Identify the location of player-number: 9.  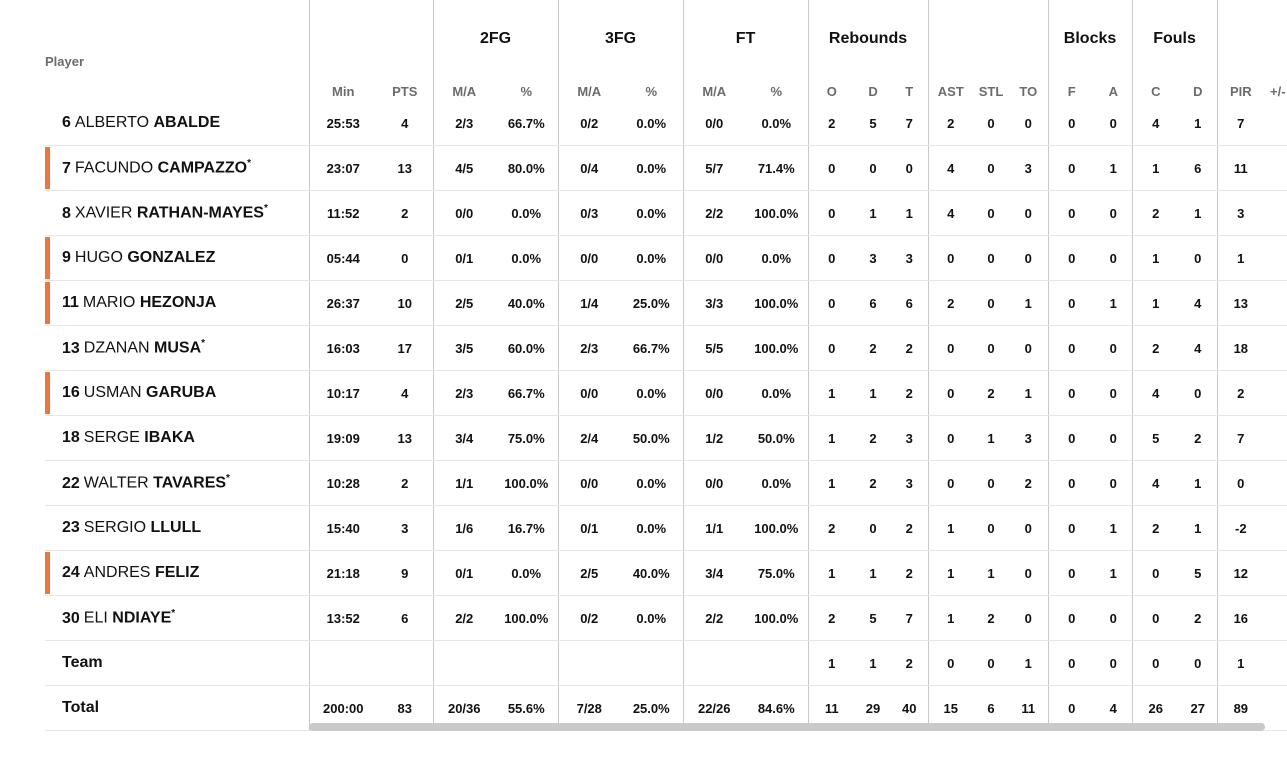
(66, 257).